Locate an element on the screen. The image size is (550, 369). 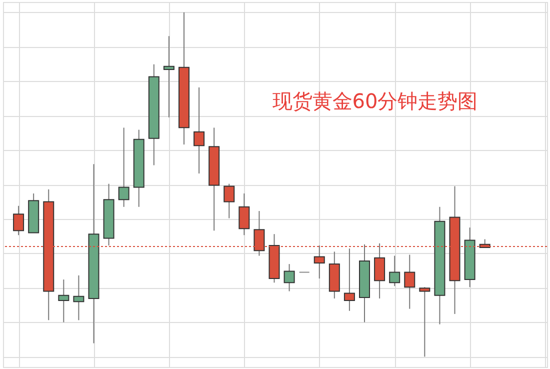
text: 现货黄金60分钟走势图 is located at coordinates (375, 101).